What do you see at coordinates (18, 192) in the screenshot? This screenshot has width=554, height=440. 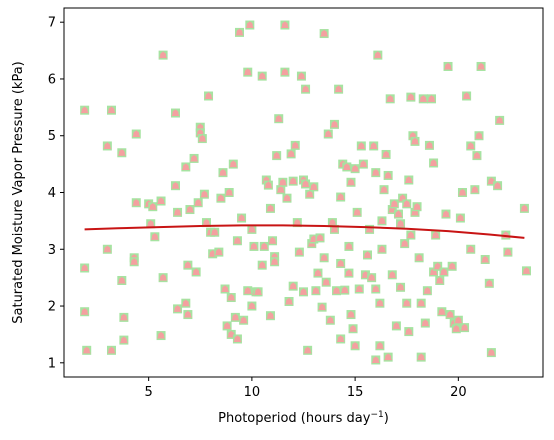 I see `y-axis-label: Saturated Moisture Vapor Pressure (kPa)` at bounding box center [18, 192].